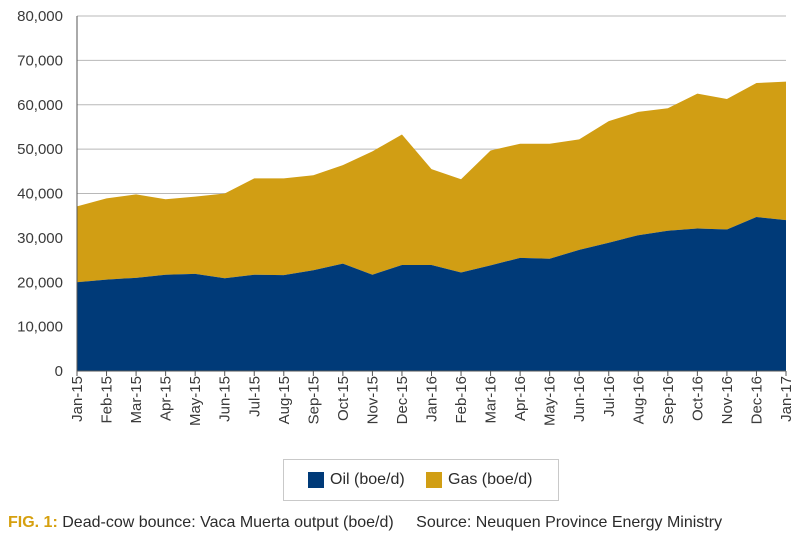 This screenshot has height=546, width=801. What do you see at coordinates (195, 401) in the screenshot?
I see `x-tick-label: May-15` at bounding box center [195, 401].